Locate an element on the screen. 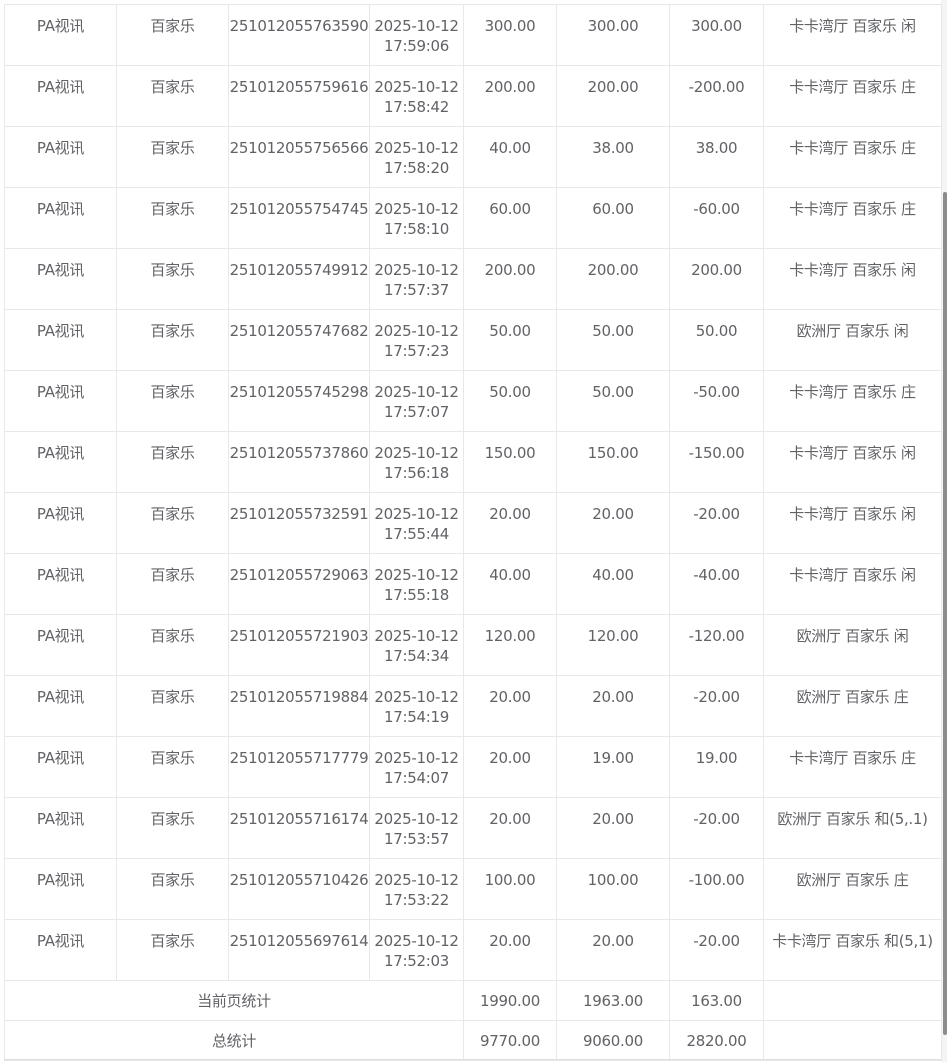  summary-bet-amount: 9770.00 is located at coordinates (510, 1040).